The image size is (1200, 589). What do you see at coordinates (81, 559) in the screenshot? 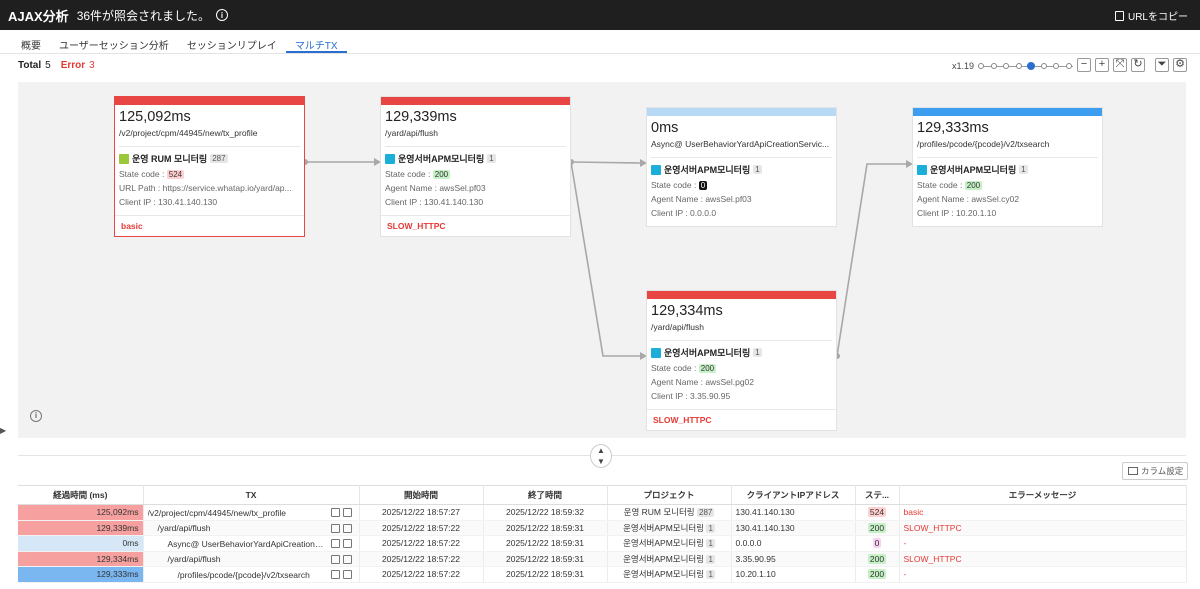
I see `elapsed-cell: 129,334ms` at bounding box center [81, 559].